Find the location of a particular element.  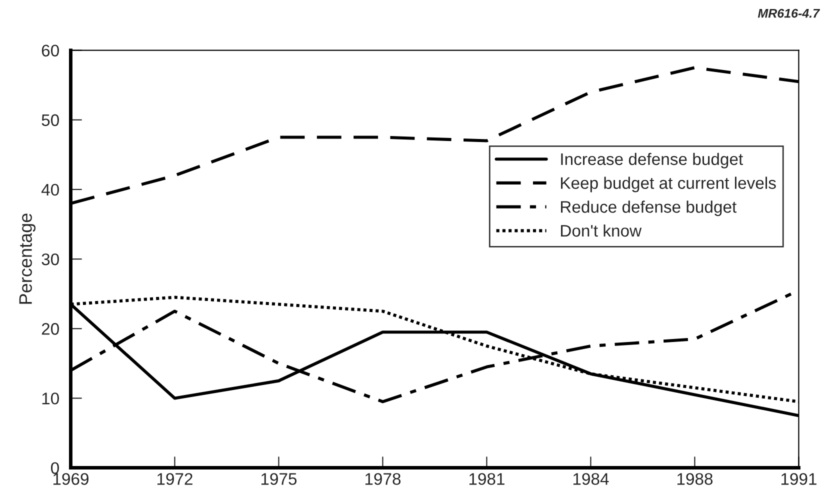

x-tick-label: 1991 is located at coordinates (798, 479).